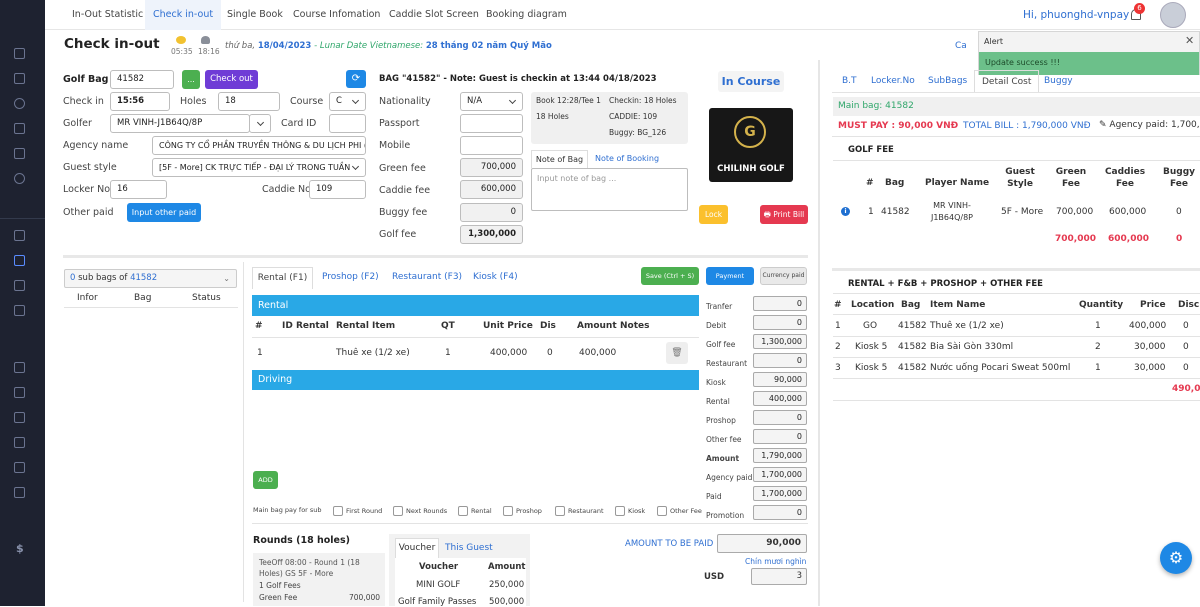 The width and height of the screenshot is (1200, 607). I want to click on card-id-input, so click(347, 123).